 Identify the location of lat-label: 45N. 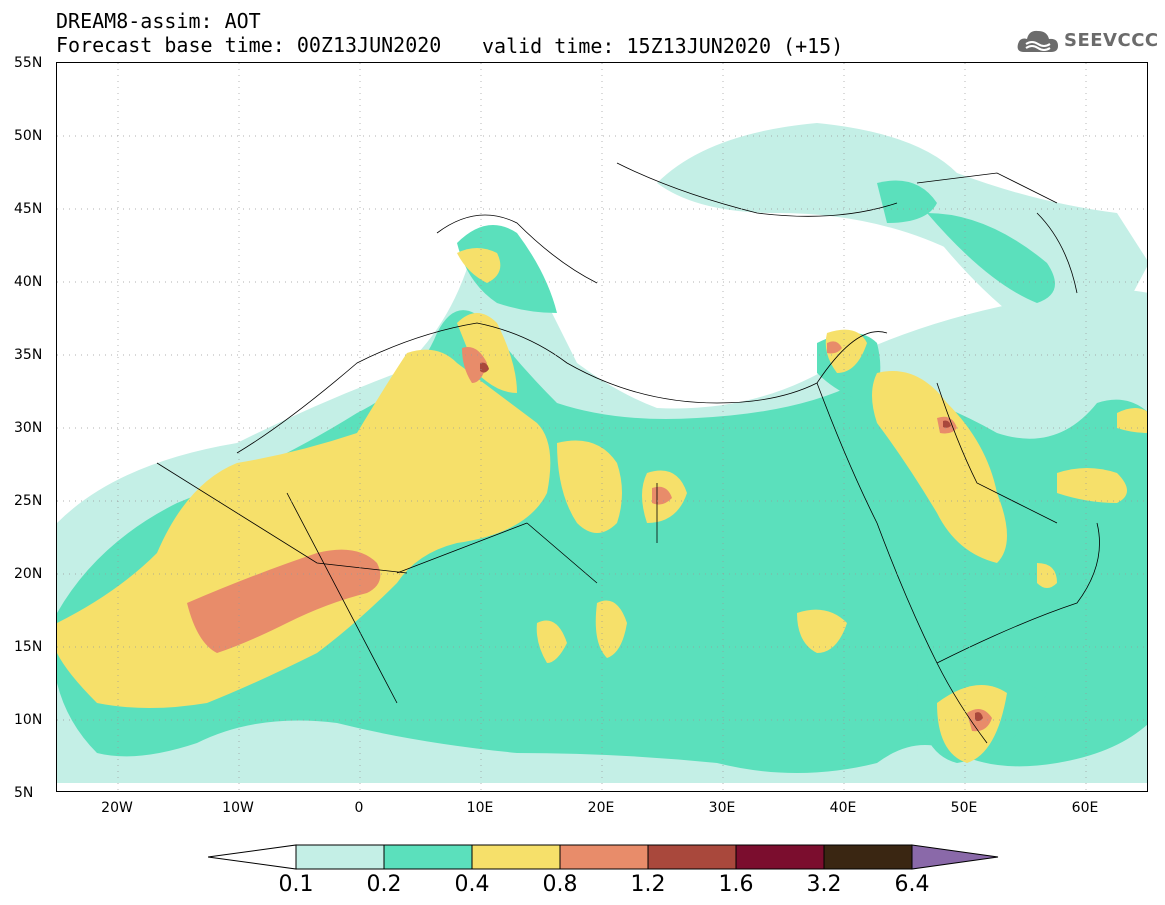
(28, 209).